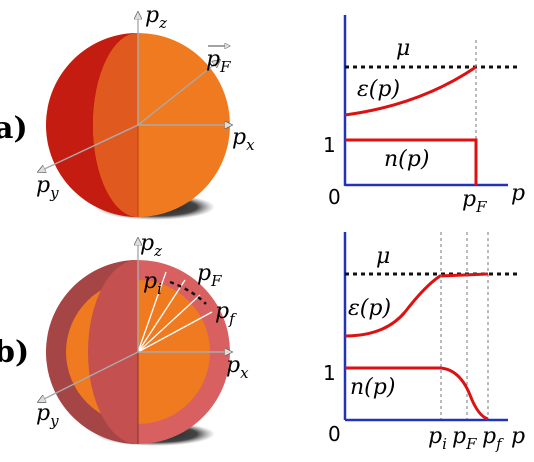 The height and width of the screenshot is (462, 534). I want to click on p-axis-label-a: p, so click(518, 193).